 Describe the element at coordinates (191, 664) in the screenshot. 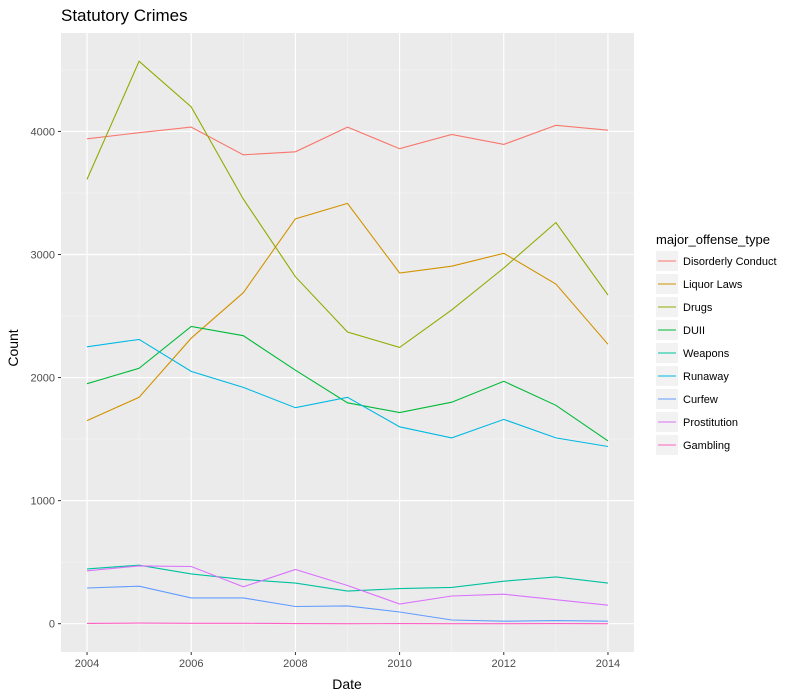

I see `x-tick-label: 2006` at that location.